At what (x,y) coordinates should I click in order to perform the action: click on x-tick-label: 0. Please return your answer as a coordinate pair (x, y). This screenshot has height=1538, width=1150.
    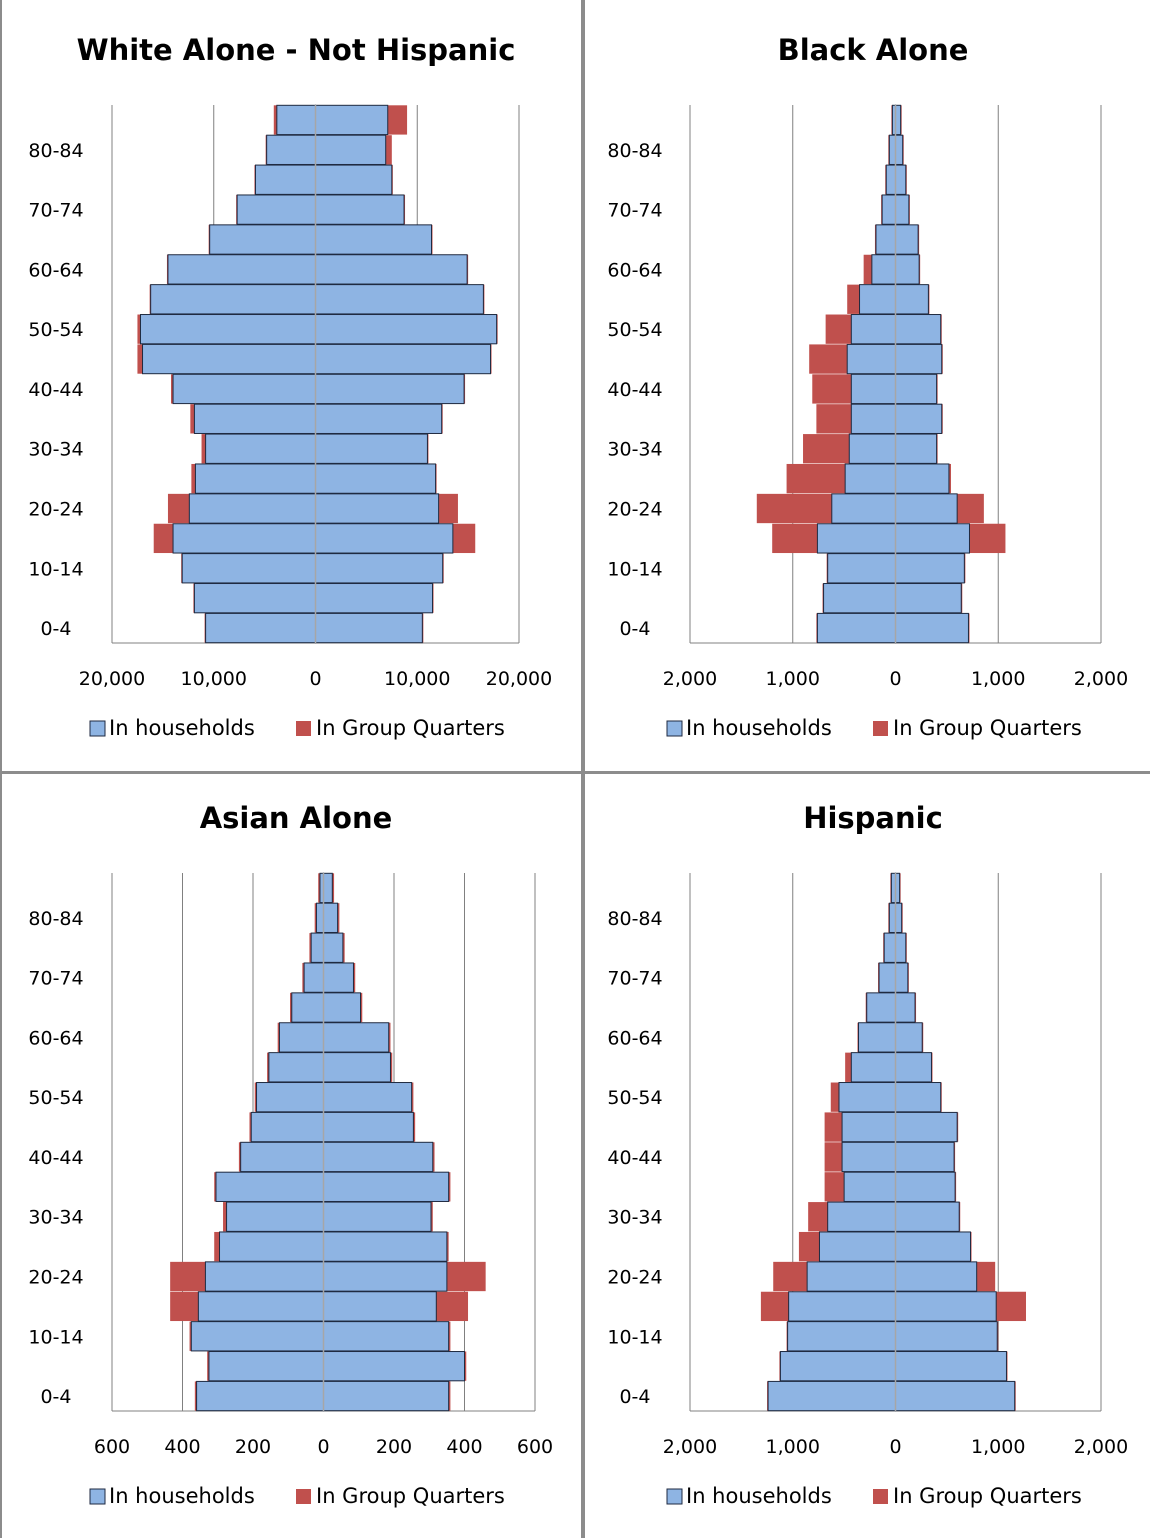
    Looking at the image, I should click on (895, 679).